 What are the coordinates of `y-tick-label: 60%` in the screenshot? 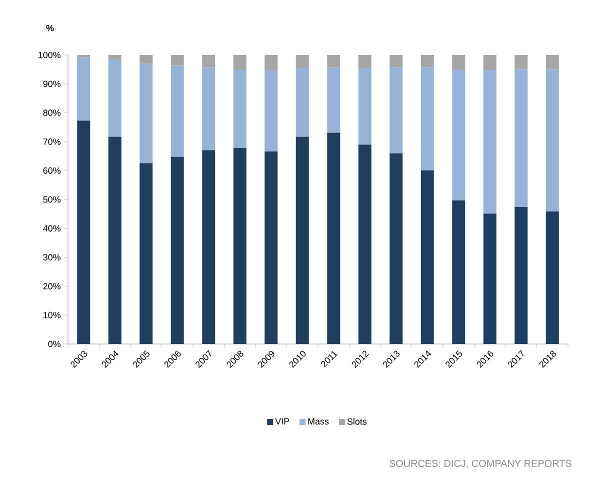 It's located at (51, 170).